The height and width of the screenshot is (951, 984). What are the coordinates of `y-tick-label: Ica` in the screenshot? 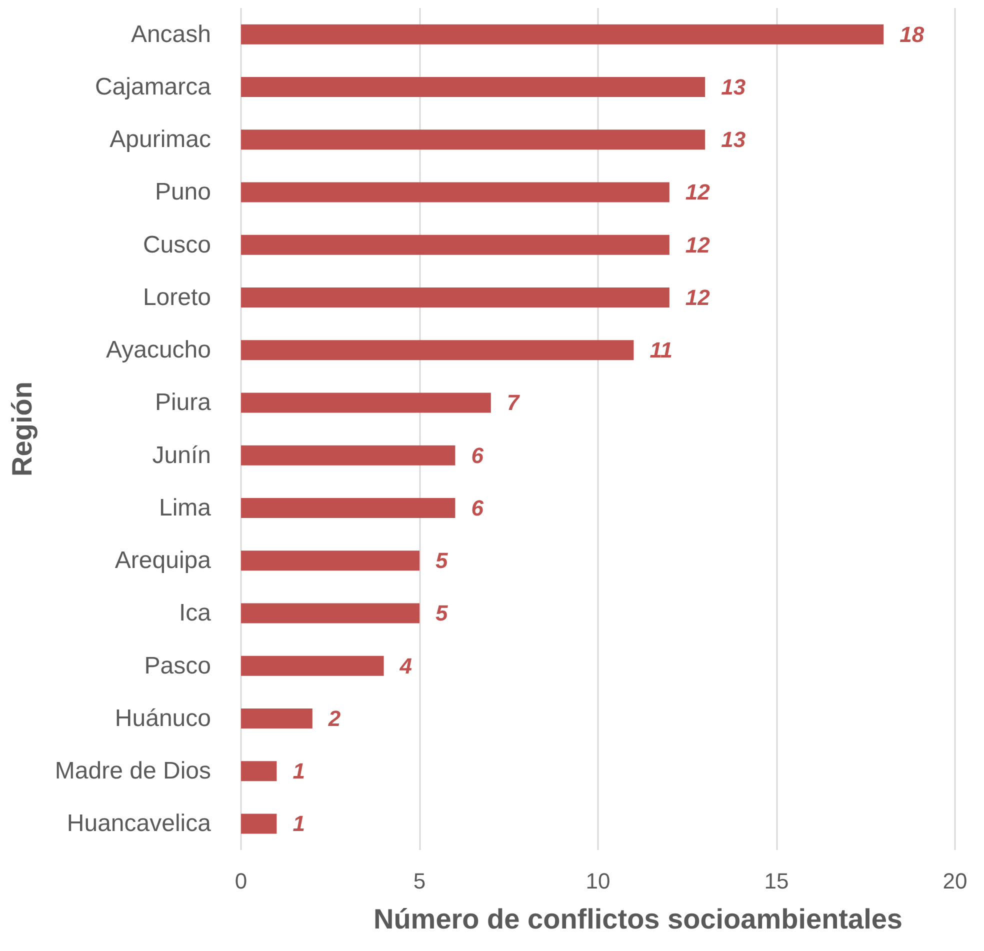 It's located at (195, 613).